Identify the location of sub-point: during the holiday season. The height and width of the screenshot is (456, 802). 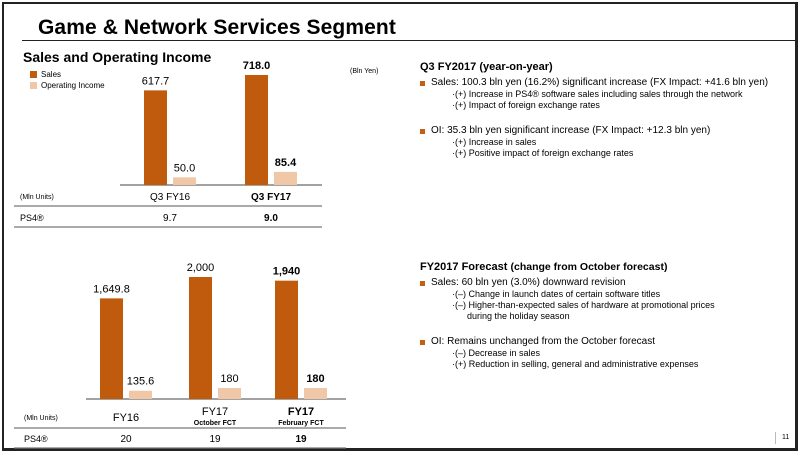
(518, 316).